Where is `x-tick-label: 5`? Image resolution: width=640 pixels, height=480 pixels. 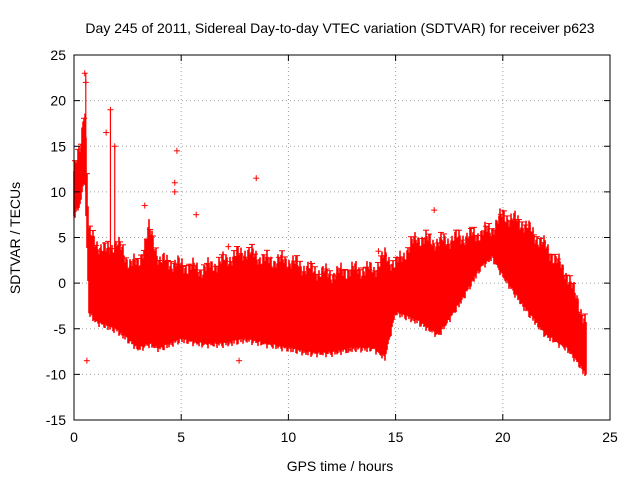 x-tick-label: 5 is located at coordinates (181, 437).